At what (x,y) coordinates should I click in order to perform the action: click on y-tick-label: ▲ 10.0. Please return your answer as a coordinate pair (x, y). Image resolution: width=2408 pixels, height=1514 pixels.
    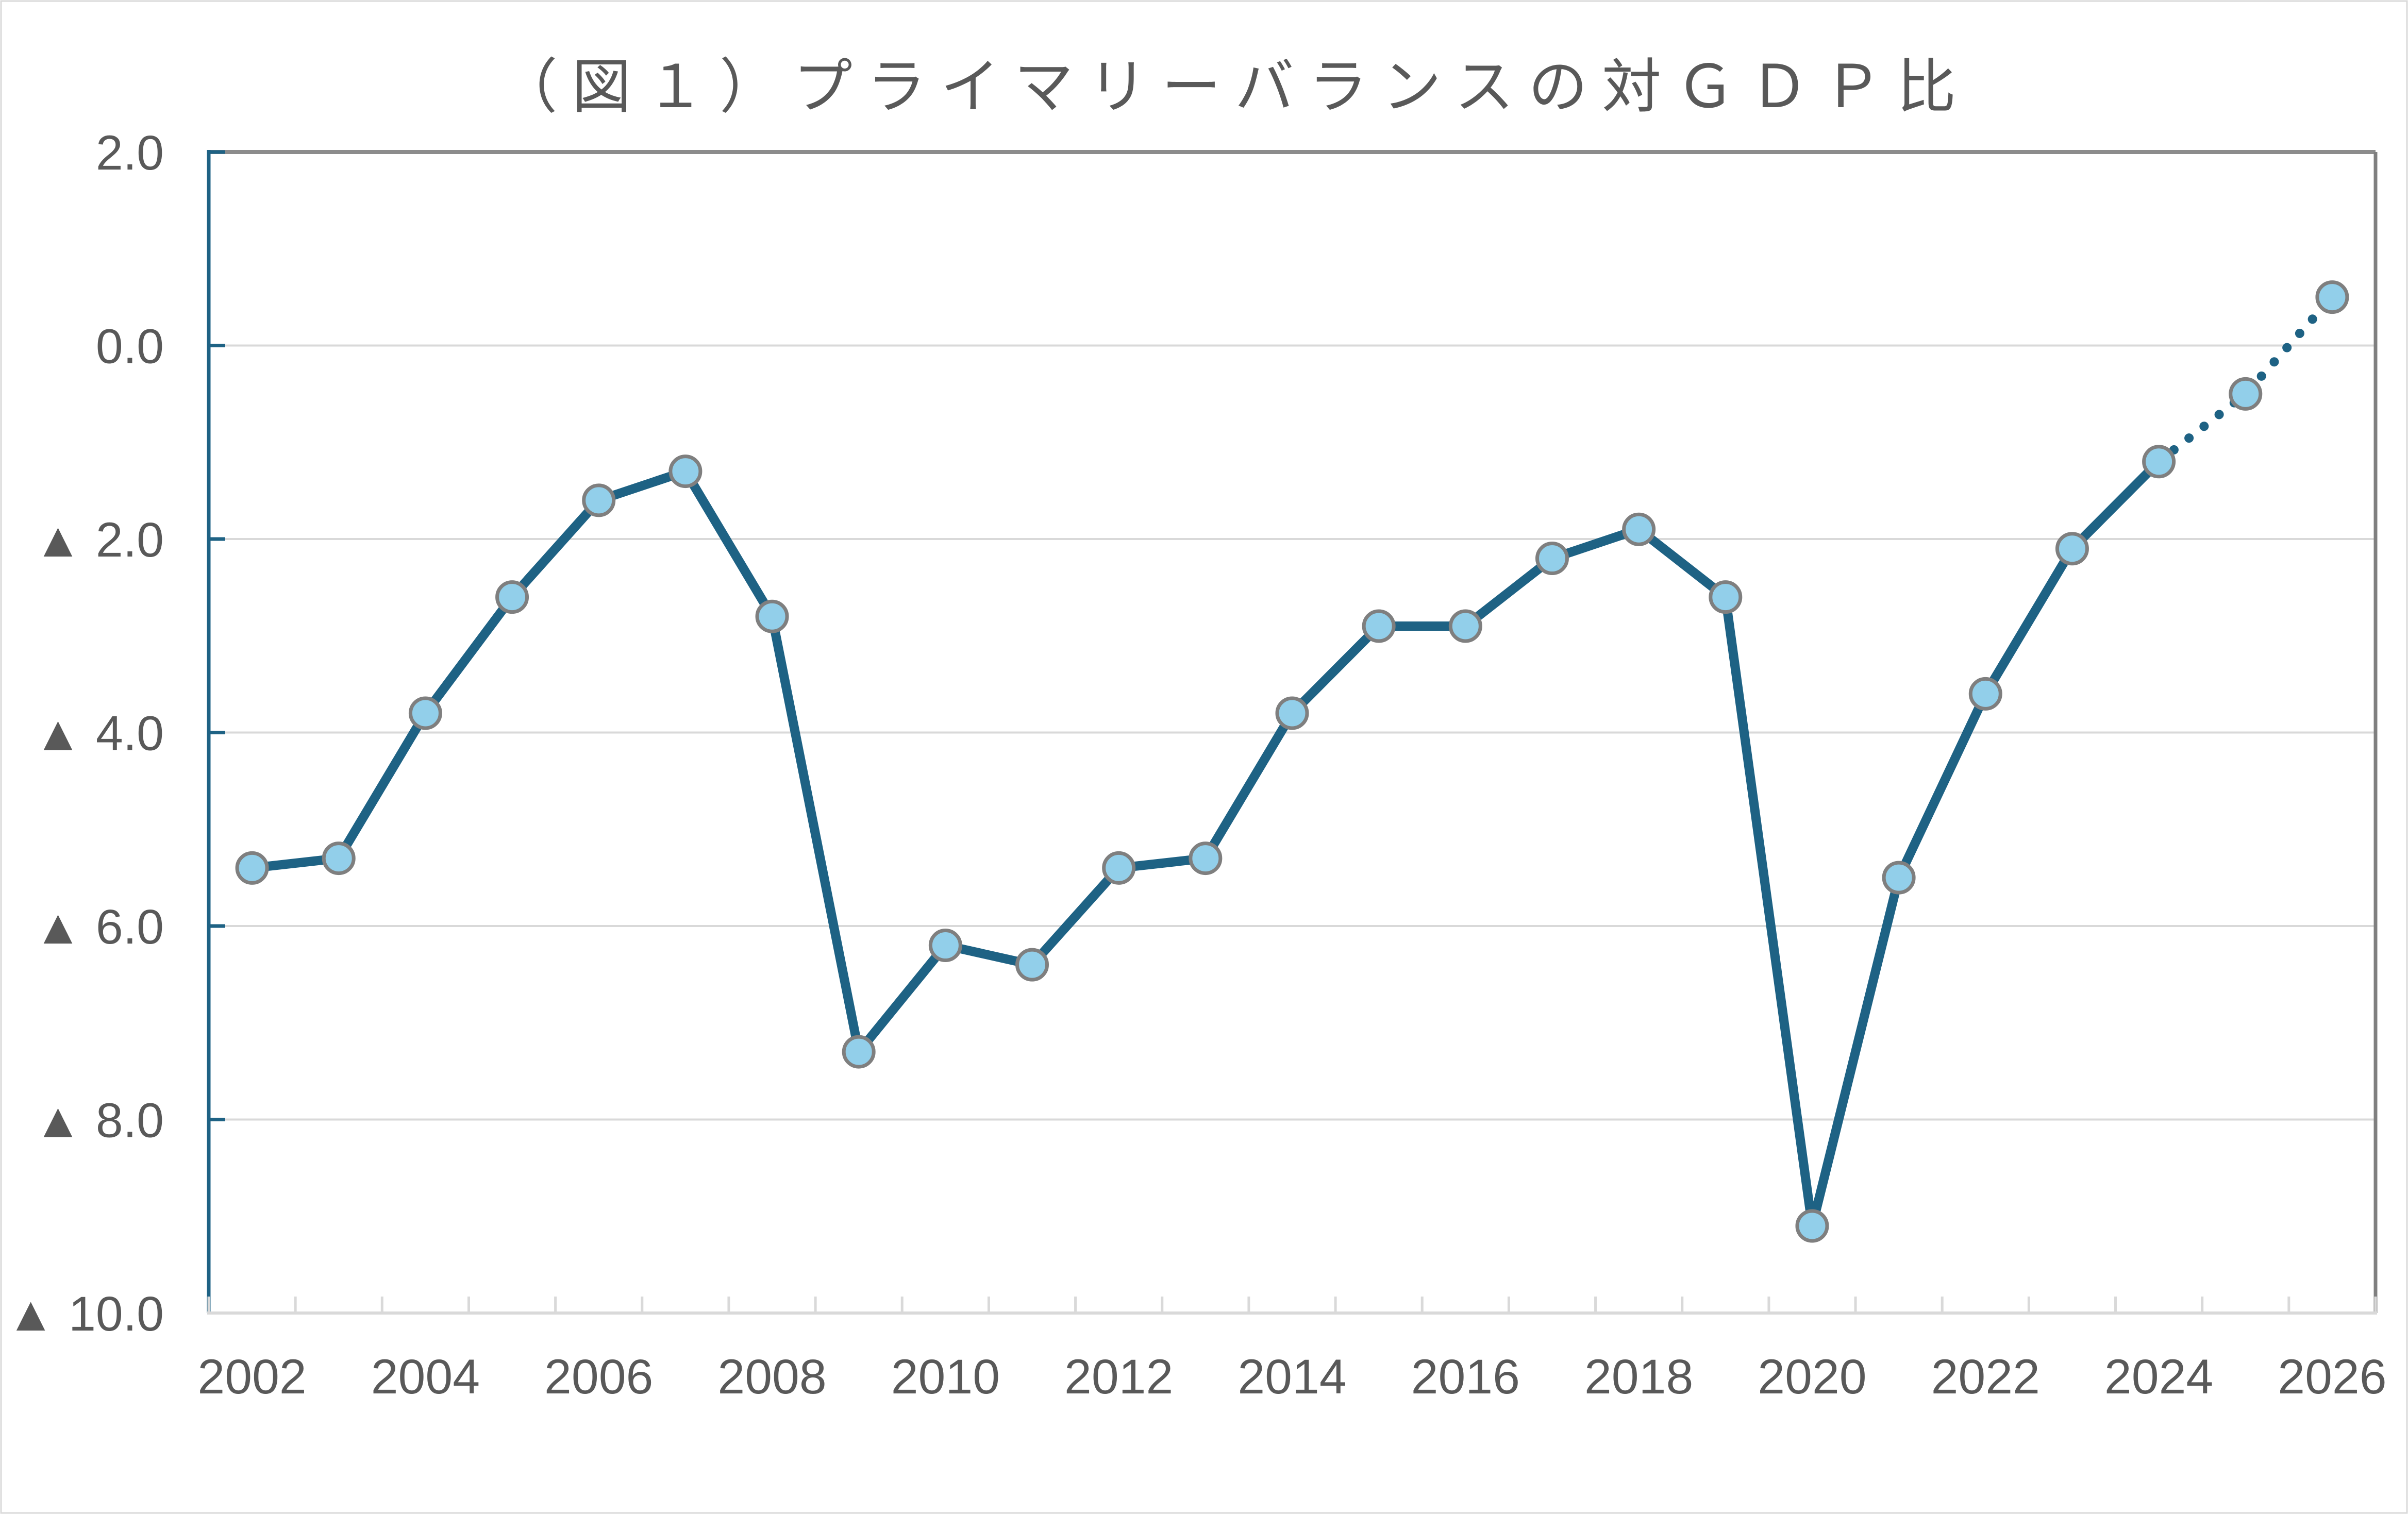
    Looking at the image, I should click on (85, 1314).